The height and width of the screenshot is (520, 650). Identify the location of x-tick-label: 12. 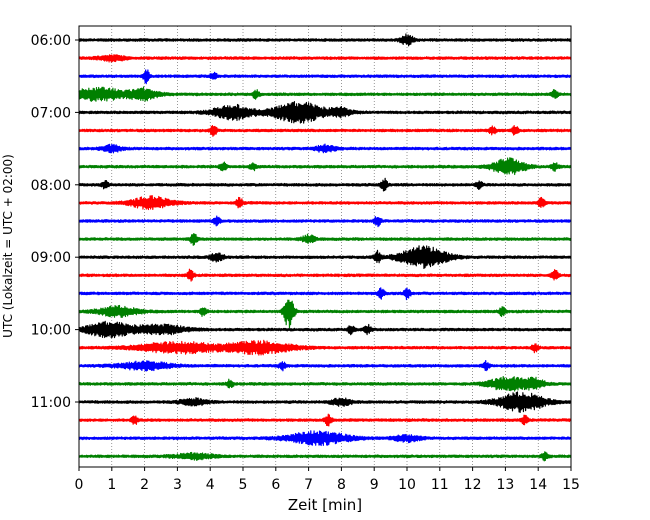
(473, 485).